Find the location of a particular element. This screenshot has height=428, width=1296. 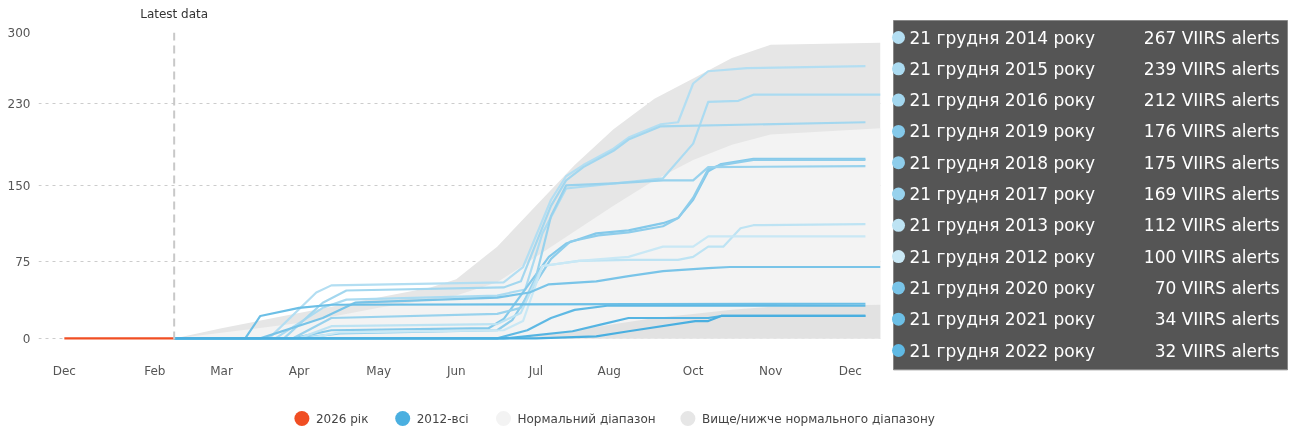

text: 169 VIIRS alerts is located at coordinates (1211, 194).